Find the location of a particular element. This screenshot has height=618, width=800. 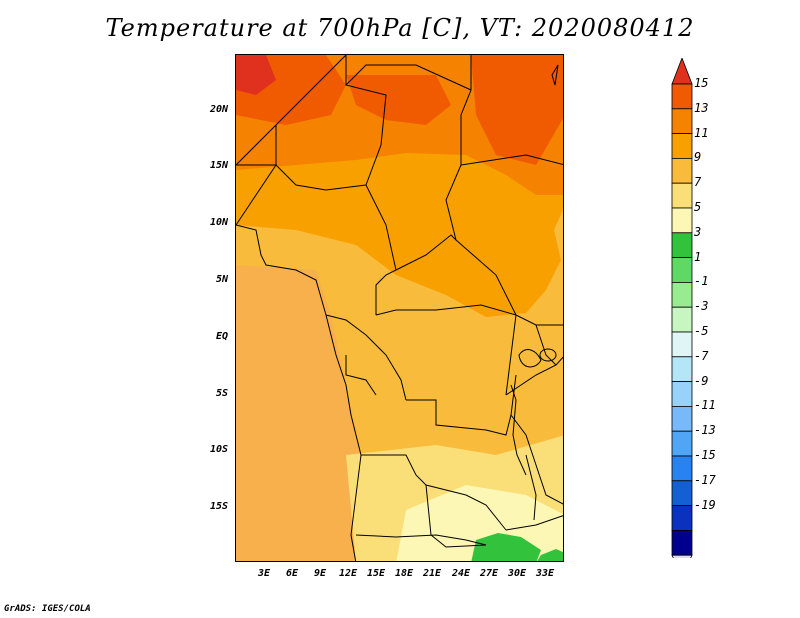

colorbar-label: 15 is located at coordinates (701, 83).